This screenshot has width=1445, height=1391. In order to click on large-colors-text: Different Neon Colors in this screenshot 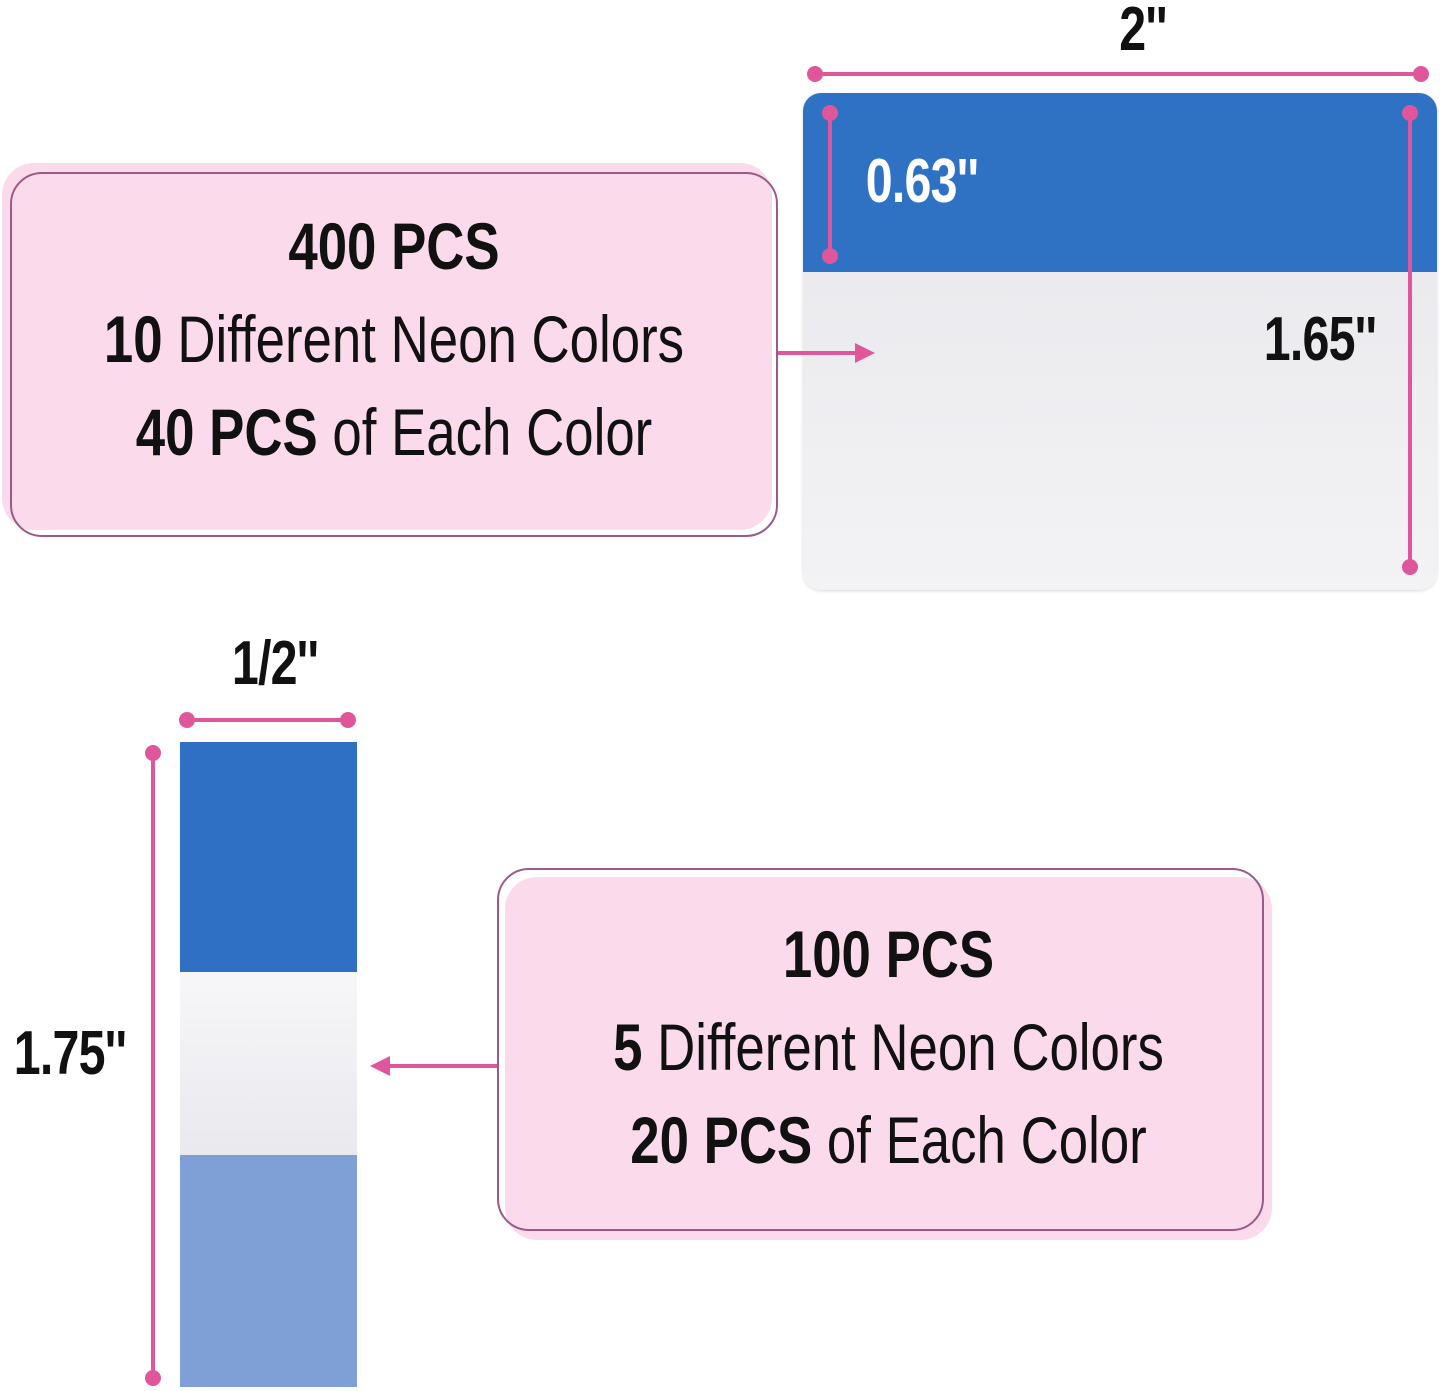, I will do `click(423, 339)`.